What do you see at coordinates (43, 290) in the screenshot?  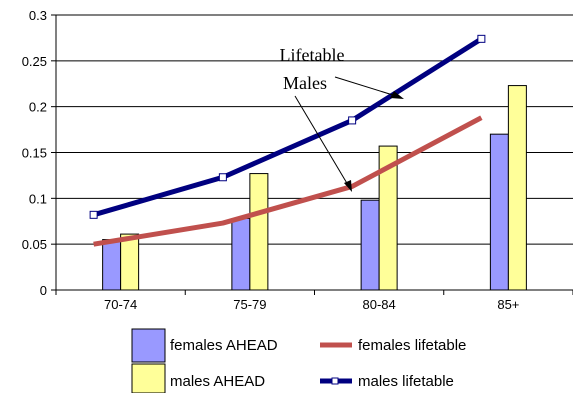 I see `y-tick-label: 0` at bounding box center [43, 290].